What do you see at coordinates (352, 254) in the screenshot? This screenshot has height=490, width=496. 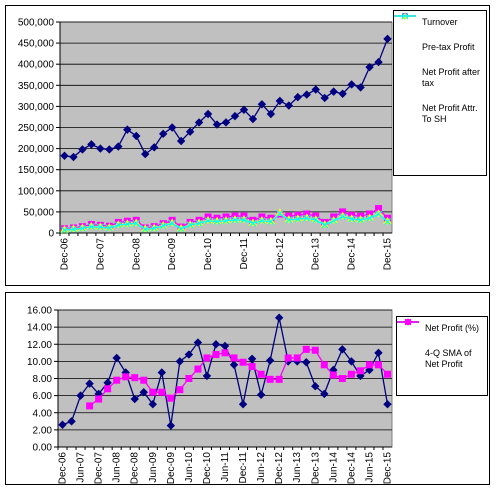 I see `x-tick-label: Dec-14` at bounding box center [352, 254].